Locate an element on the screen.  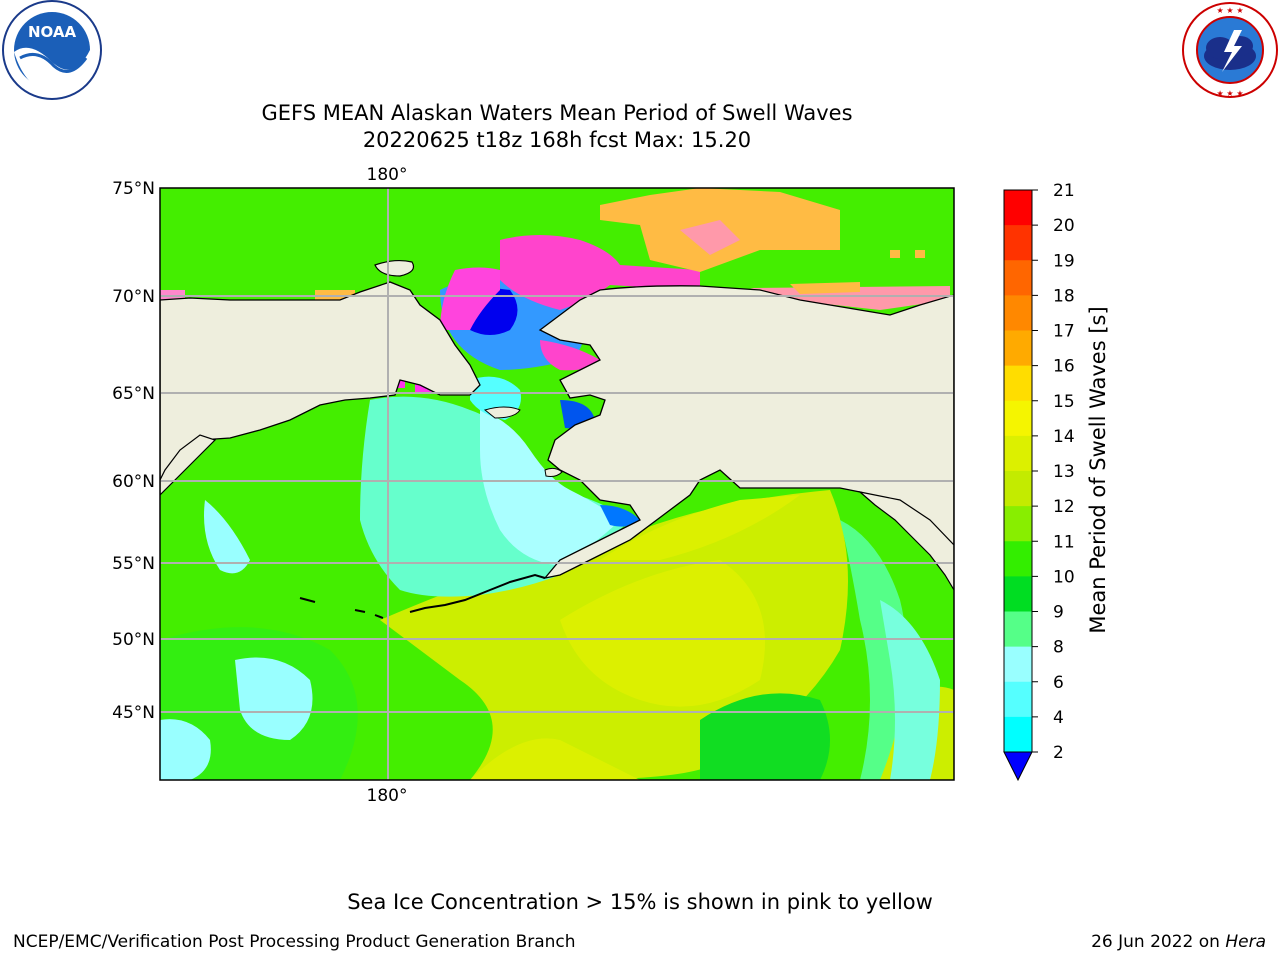
colorbar-tick-label: 20 is located at coordinates (1064, 226).